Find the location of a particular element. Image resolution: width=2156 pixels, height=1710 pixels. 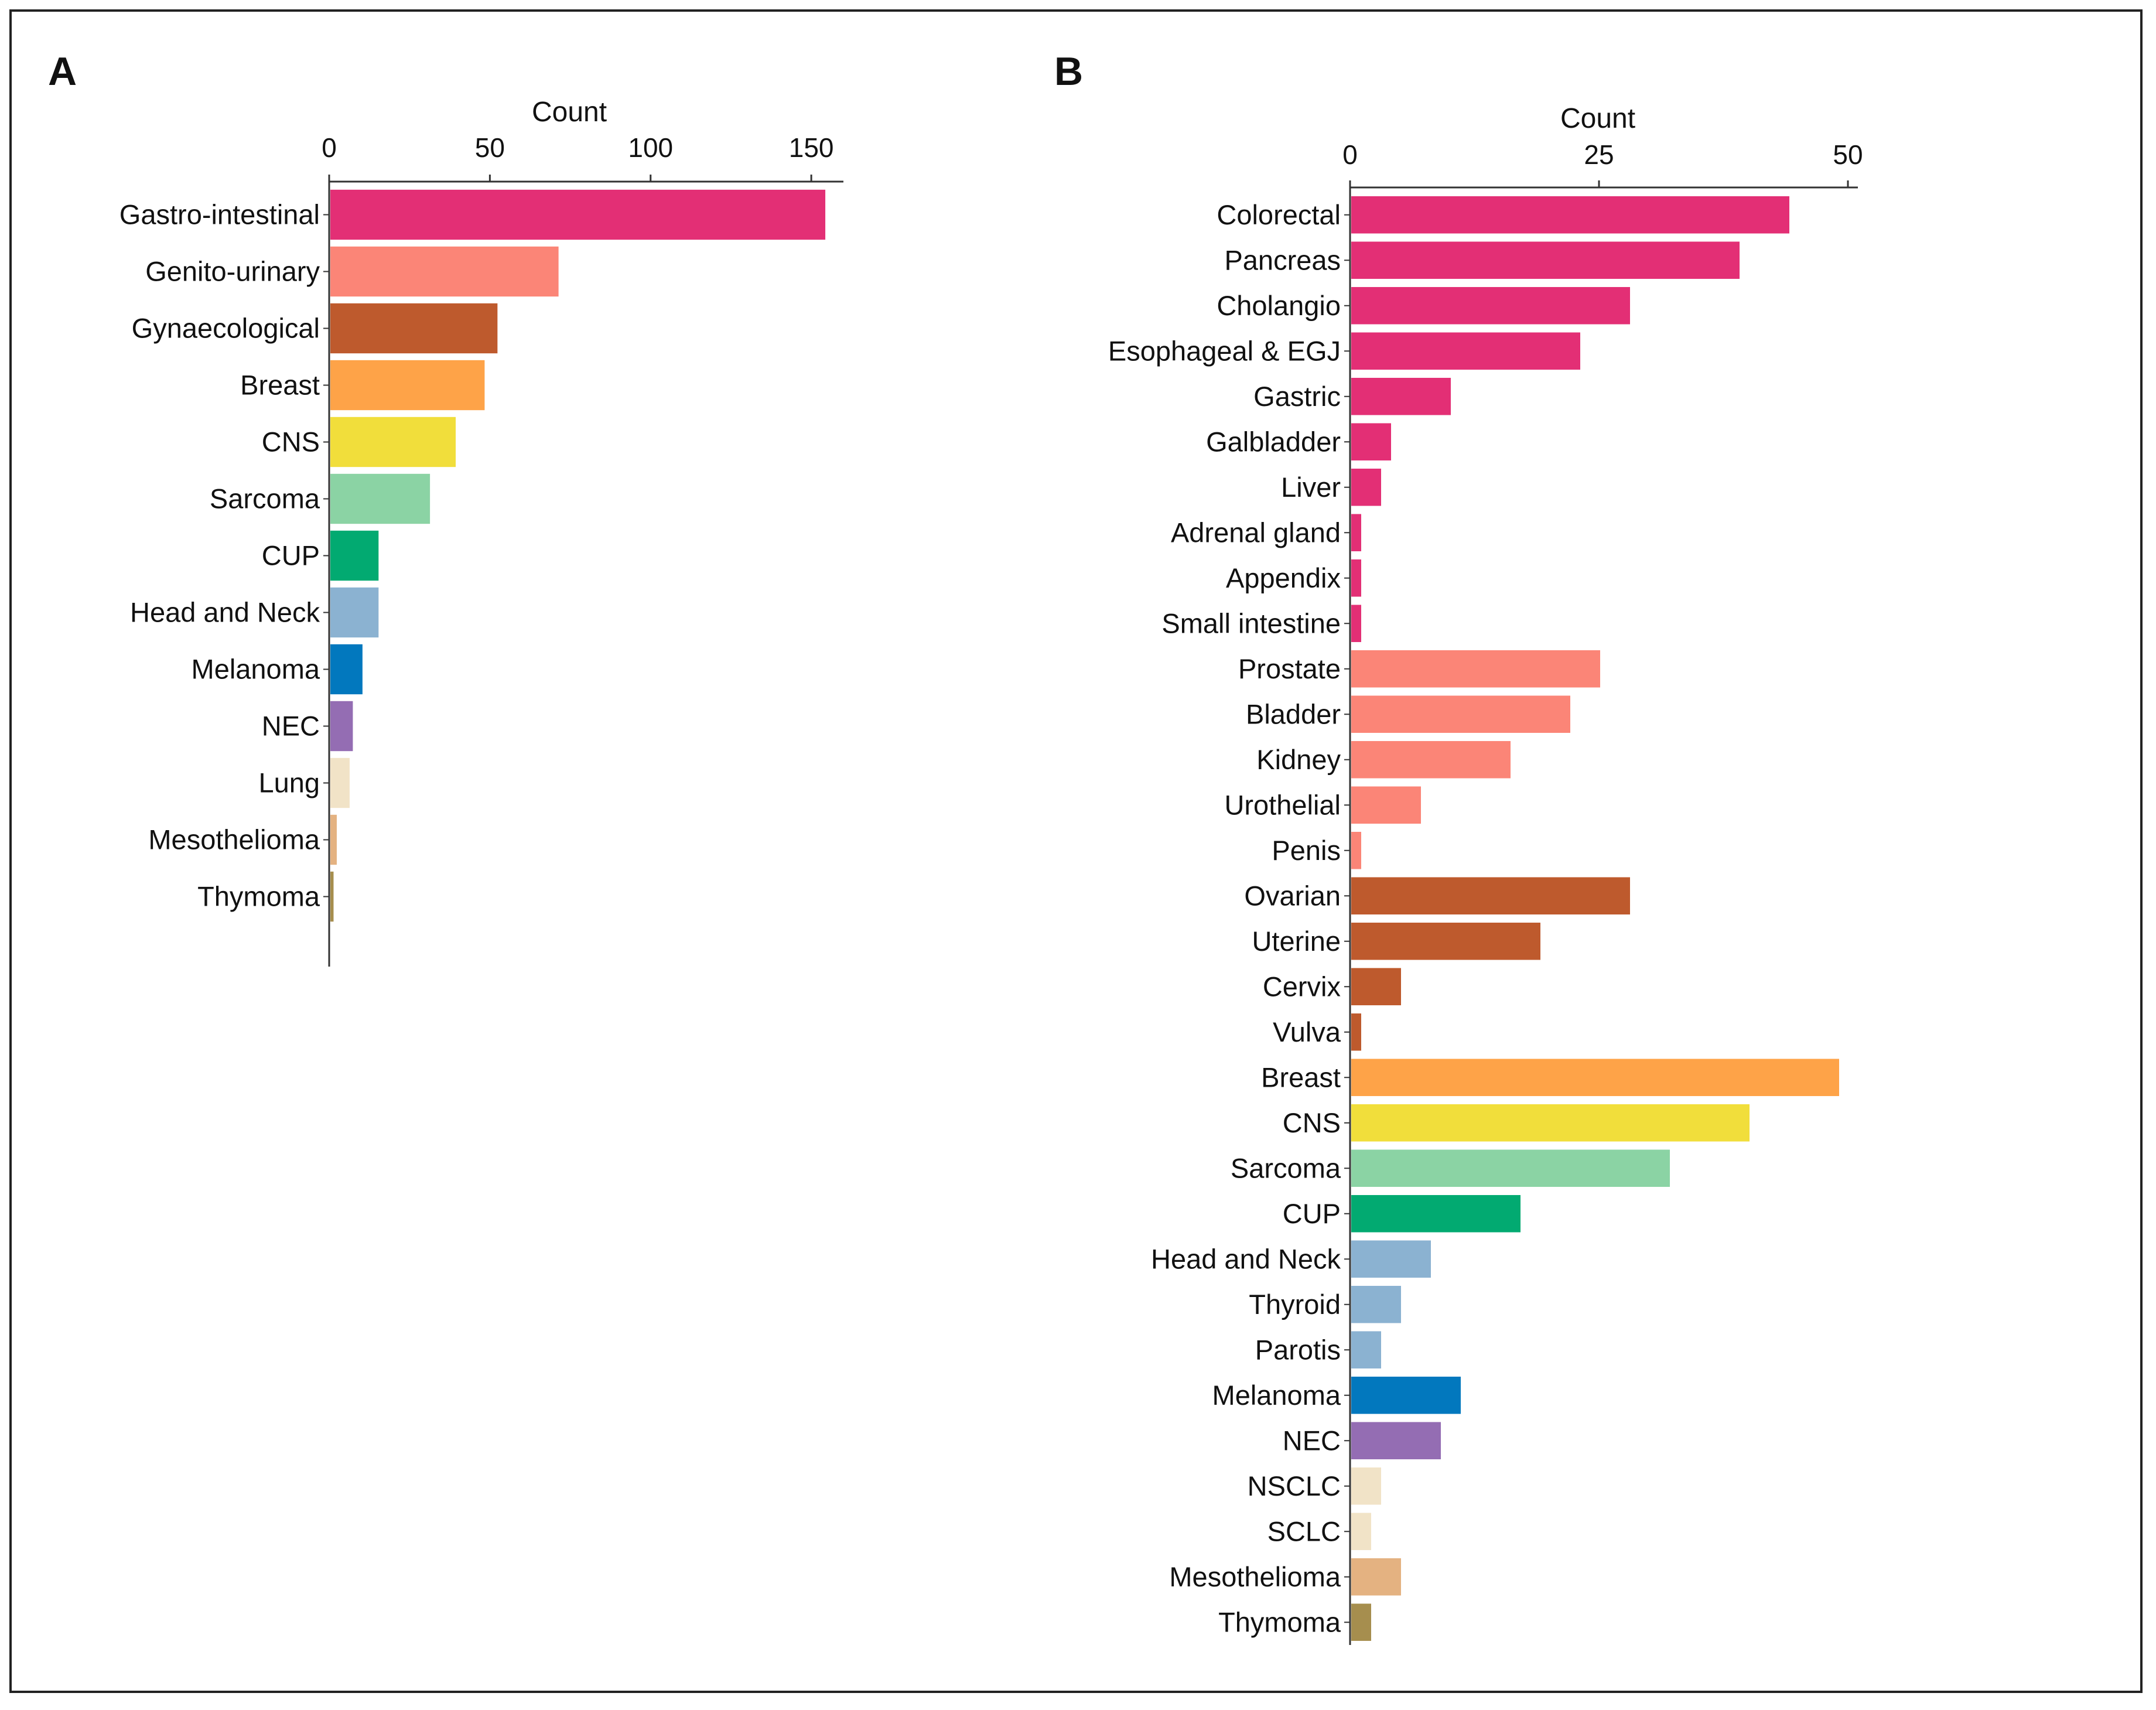

panel-b-bar-mesothelioma is located at coordinates (1376, 1577).